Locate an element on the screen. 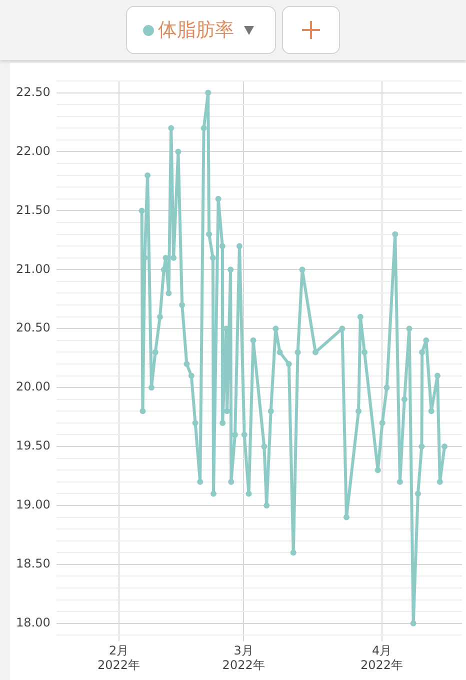  x-tick-label: 2月 2022年 is located at coordinates (118, 658).